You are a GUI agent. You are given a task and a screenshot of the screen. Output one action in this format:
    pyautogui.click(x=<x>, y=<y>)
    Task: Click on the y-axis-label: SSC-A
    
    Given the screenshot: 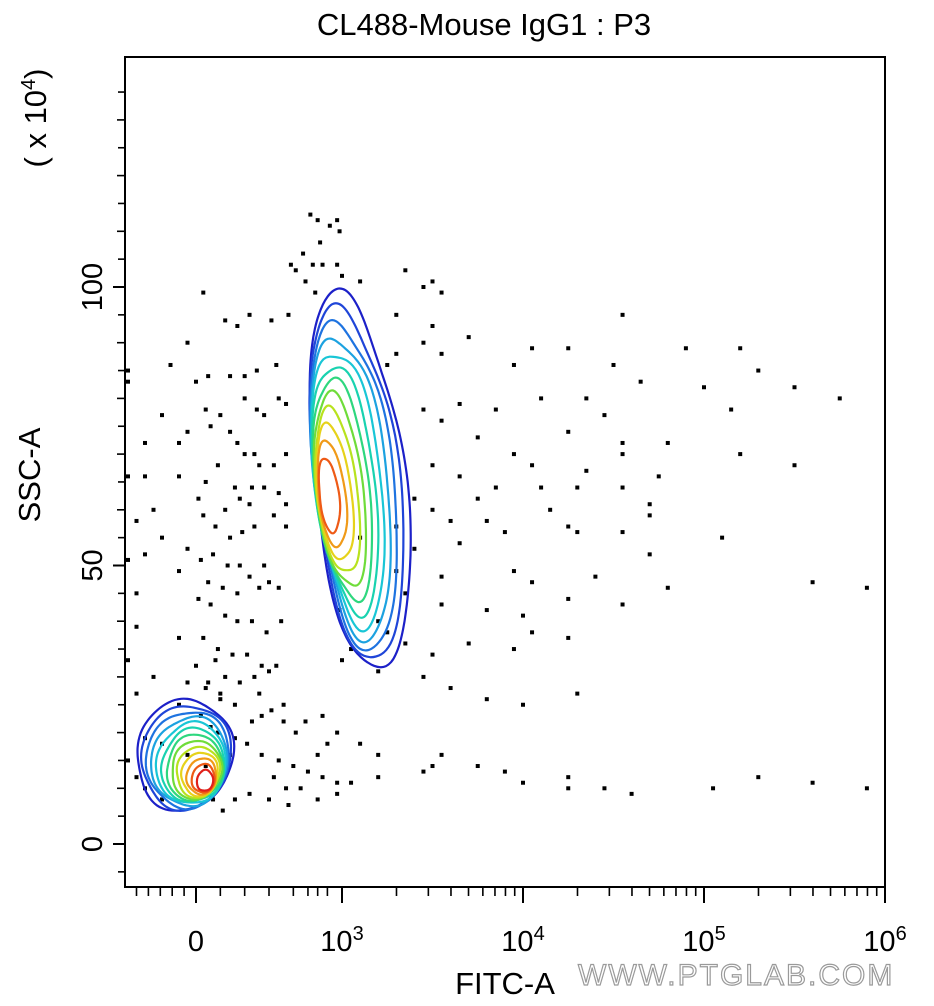 What is the action you would take?
    pyautogui.click(x=29, y=474)
    